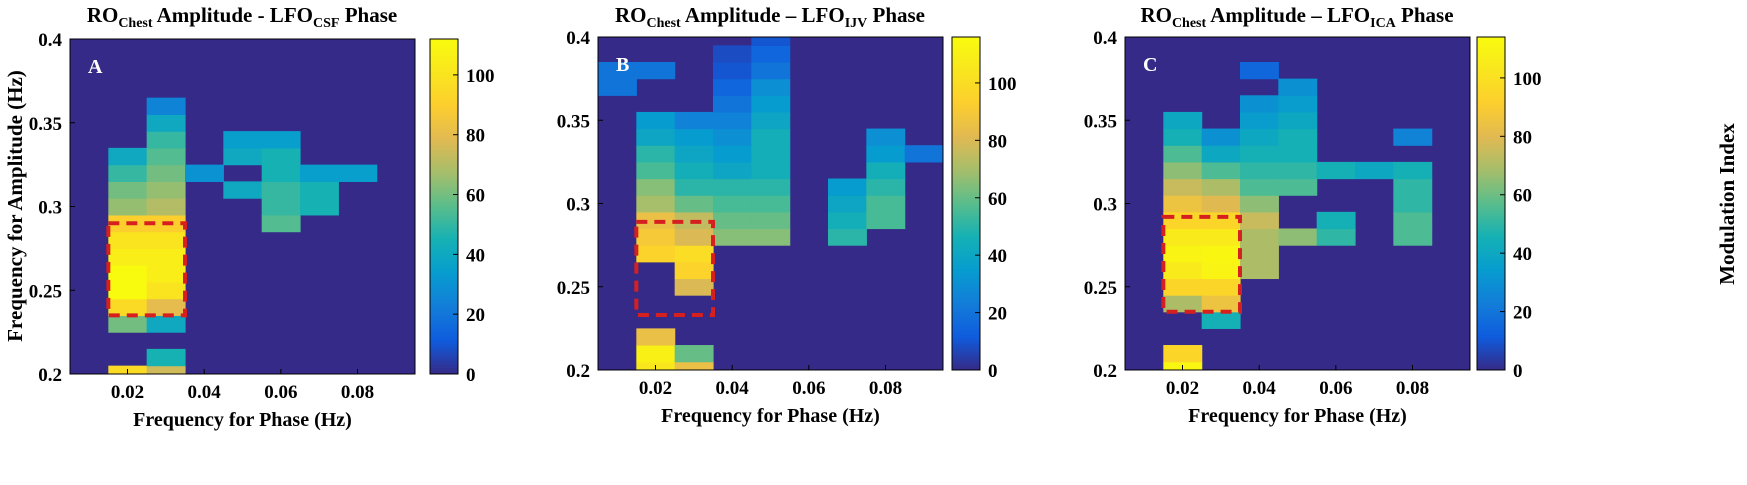 This screenshot has width=1747, height=485. Describe the element at coordinates (1260, 388) in the screenshot. I see `x-tick-label: 0.04` at that location.